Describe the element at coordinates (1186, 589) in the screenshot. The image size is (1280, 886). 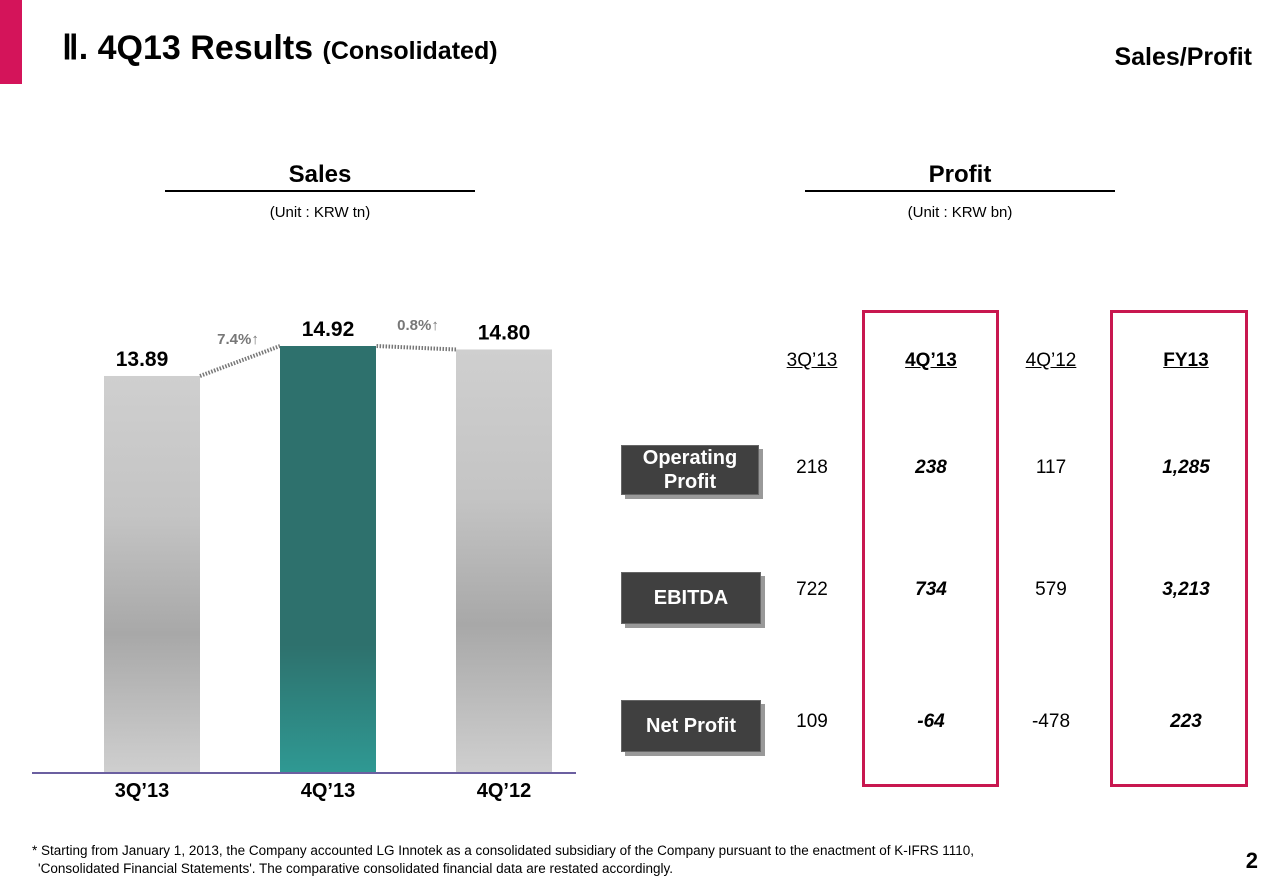
I see `table-cell: 3,213` at that location.